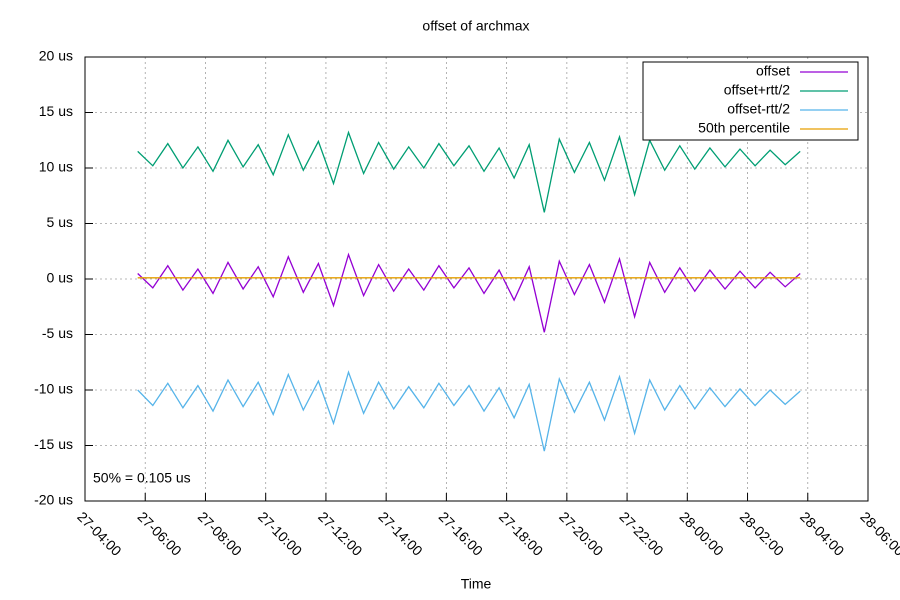 This screenshot has width=900, height=600. Describe the element at coordinates (56, 56) in the screenshot. I see `y-tick-label: 20 us` at that location.